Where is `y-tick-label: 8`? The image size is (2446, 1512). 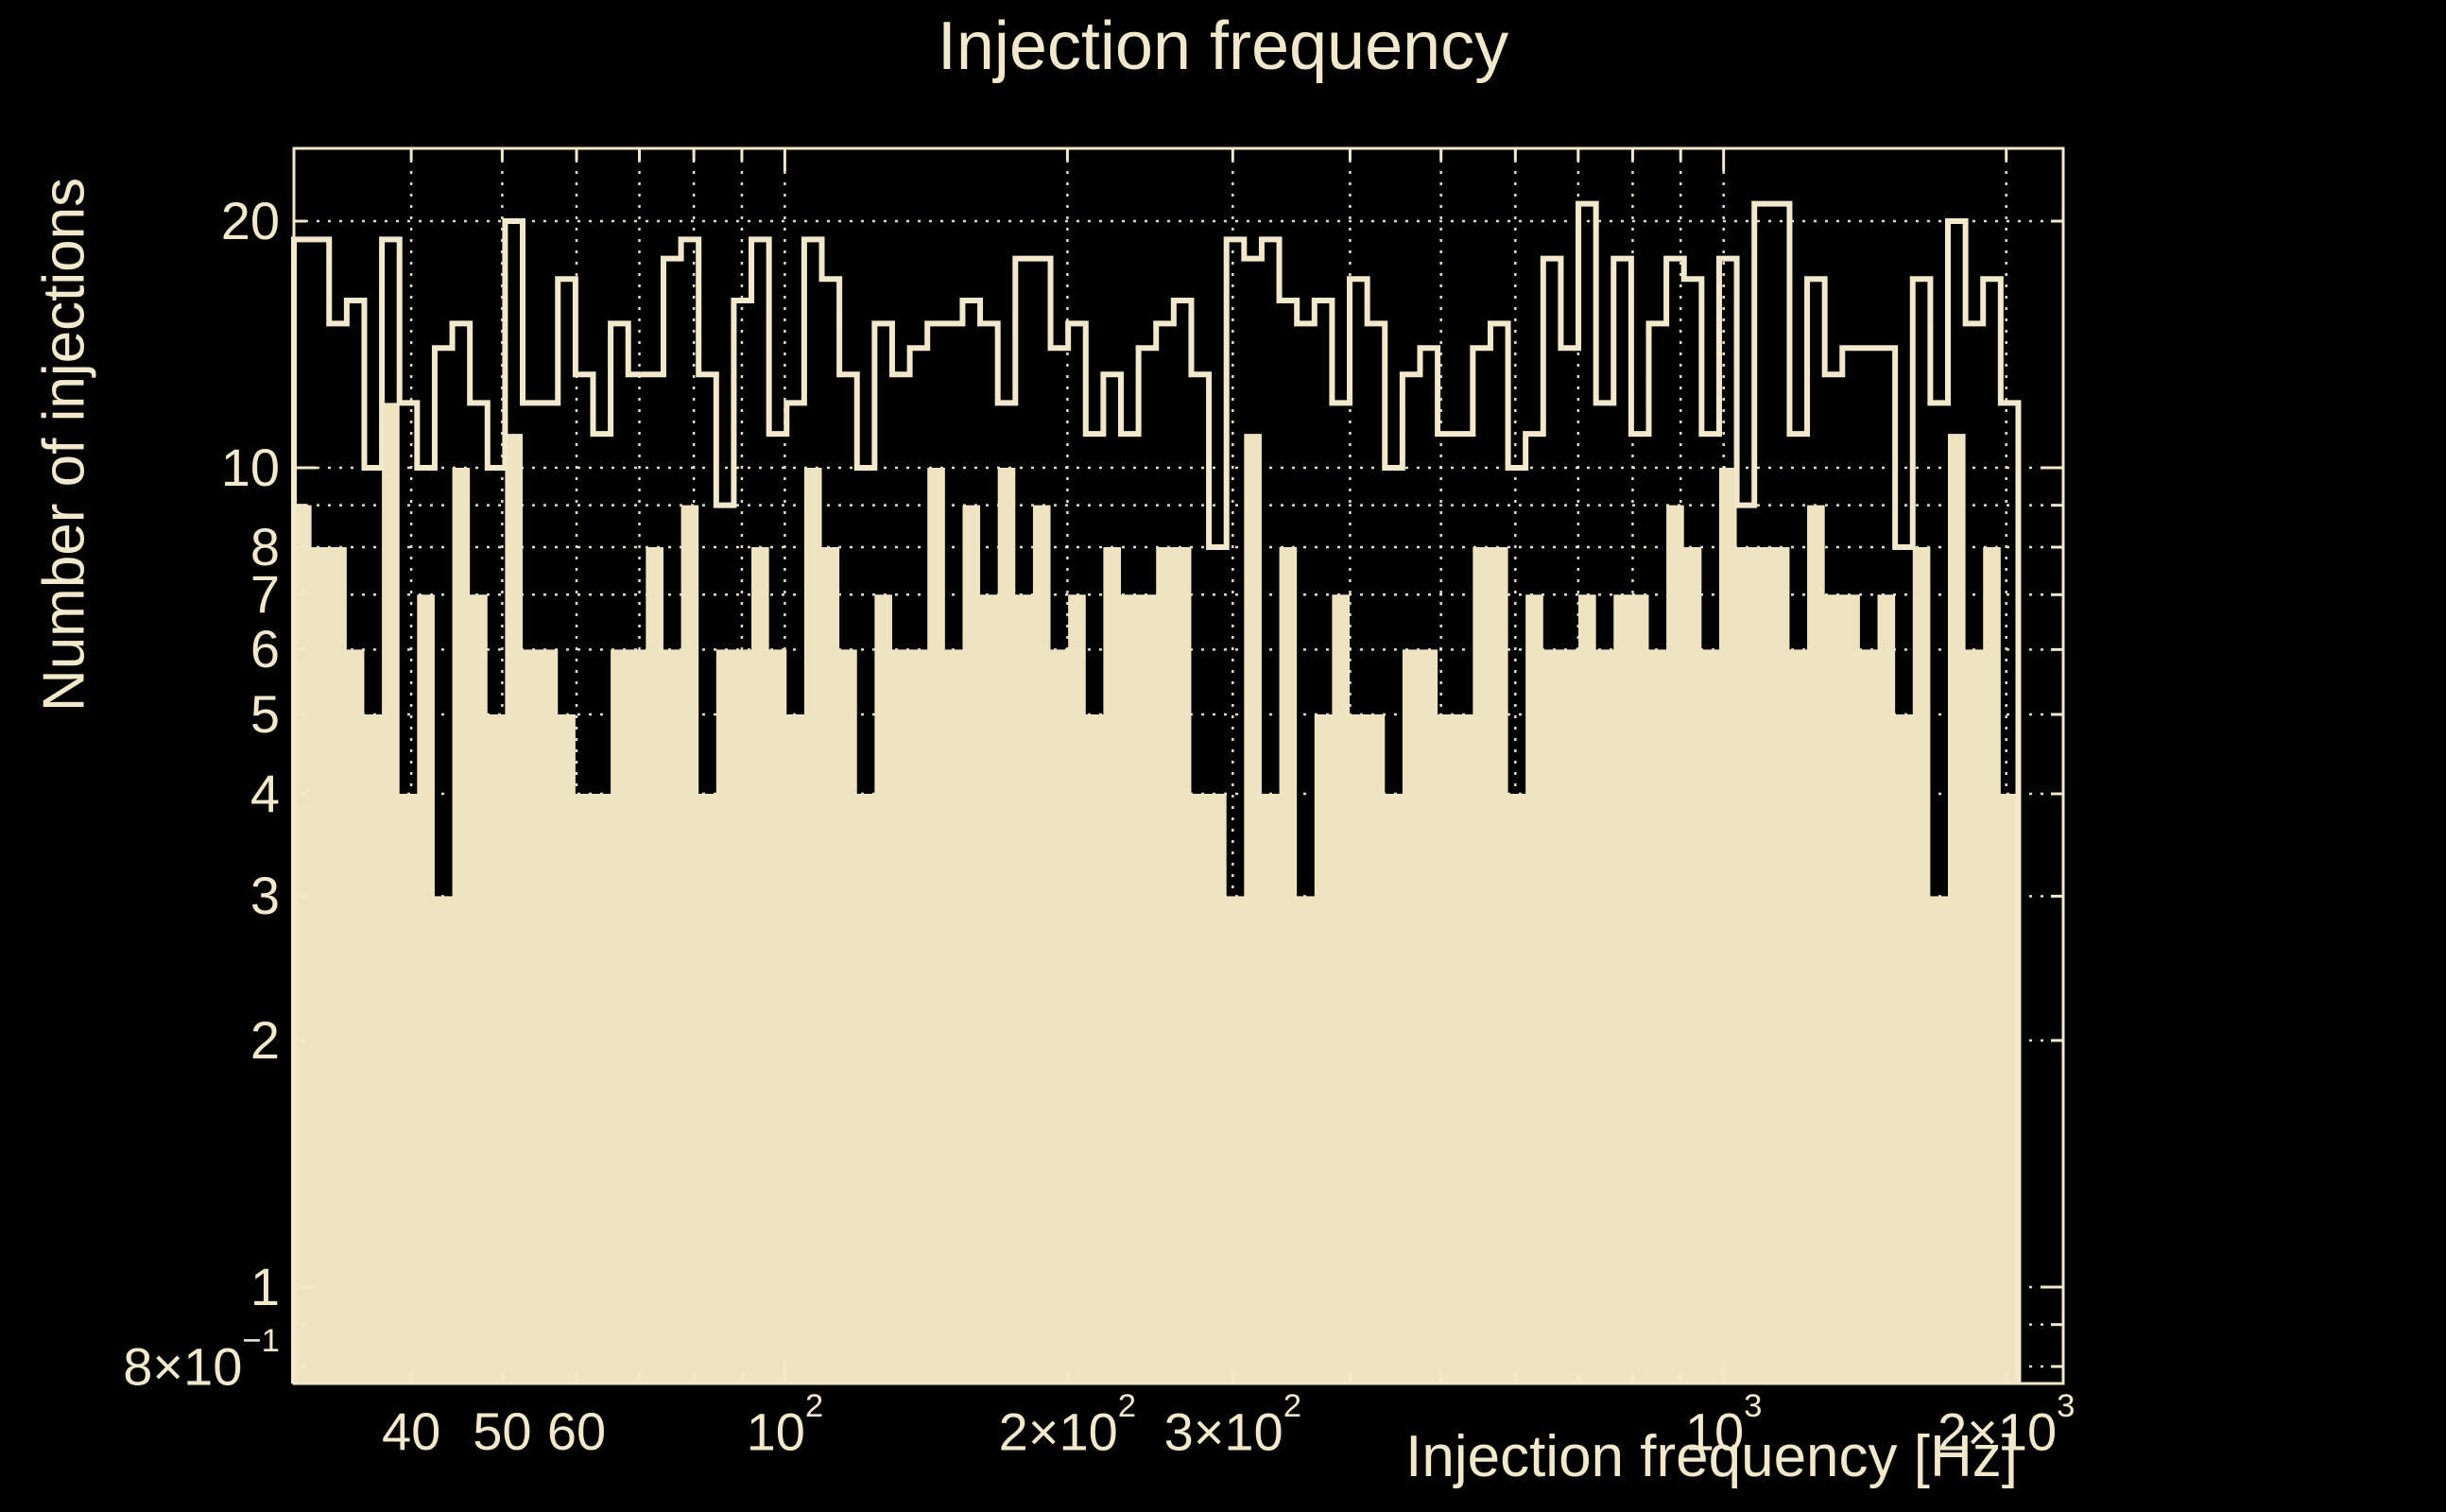
y-tick-label: 8 is located at coordinates (265, 547).